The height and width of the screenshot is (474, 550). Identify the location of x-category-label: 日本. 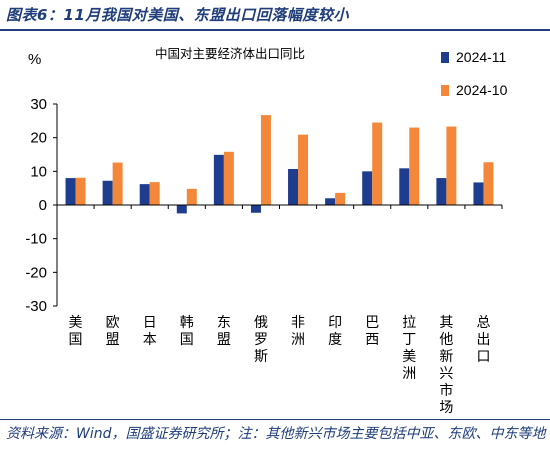
(150, 331).